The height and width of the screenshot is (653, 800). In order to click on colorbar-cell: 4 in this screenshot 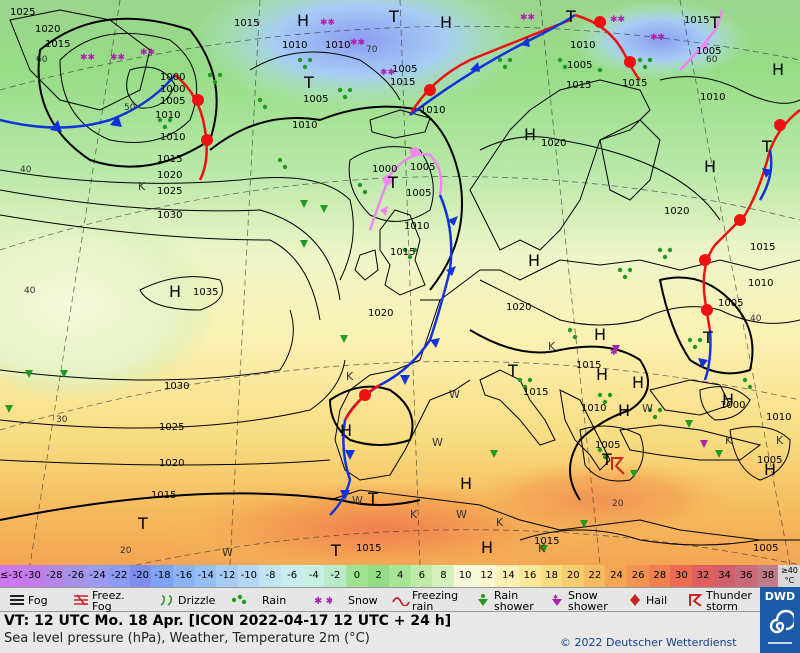, I will do `click(400, 576)`.